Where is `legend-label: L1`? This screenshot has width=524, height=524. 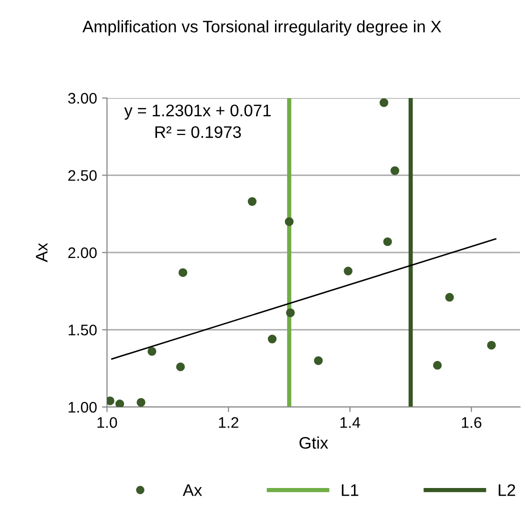 legend-label: L1 is located at coordinates (350, 490).